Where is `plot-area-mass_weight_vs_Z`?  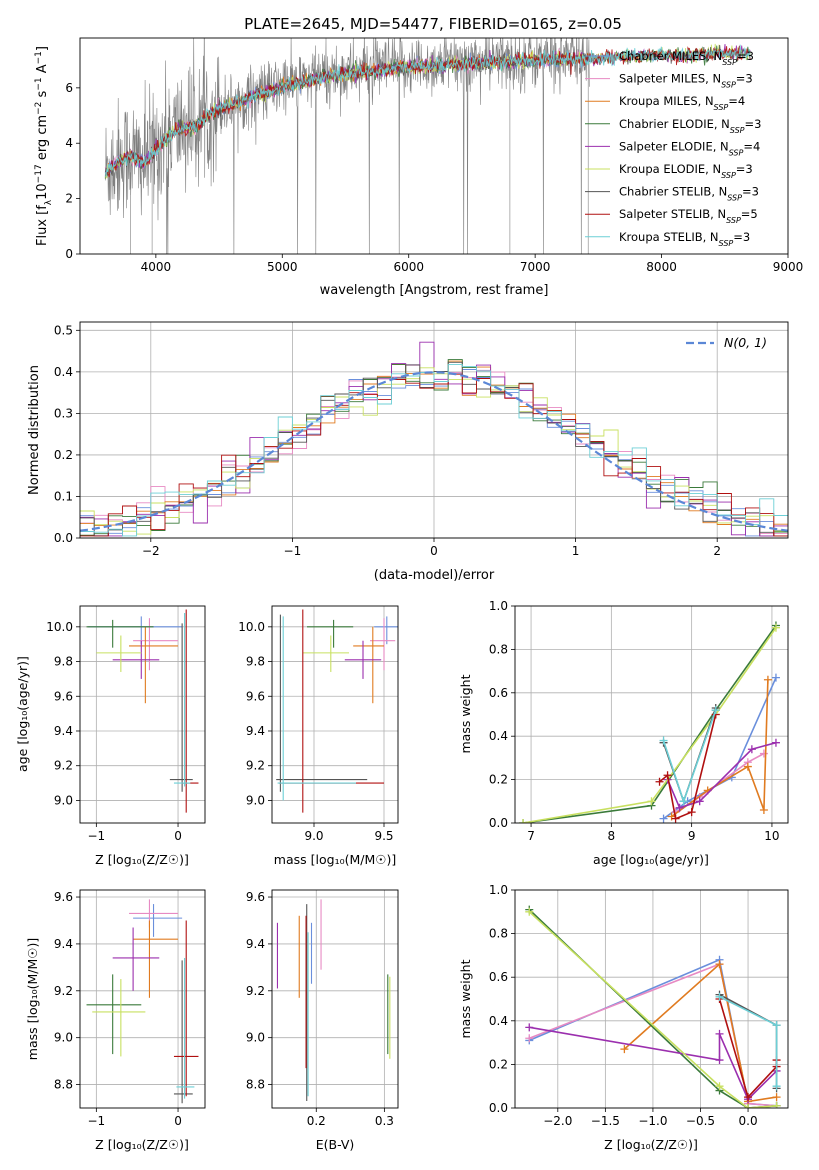 plot-area-mass_weight_vs_Z is located at coordinates (653, 1006).